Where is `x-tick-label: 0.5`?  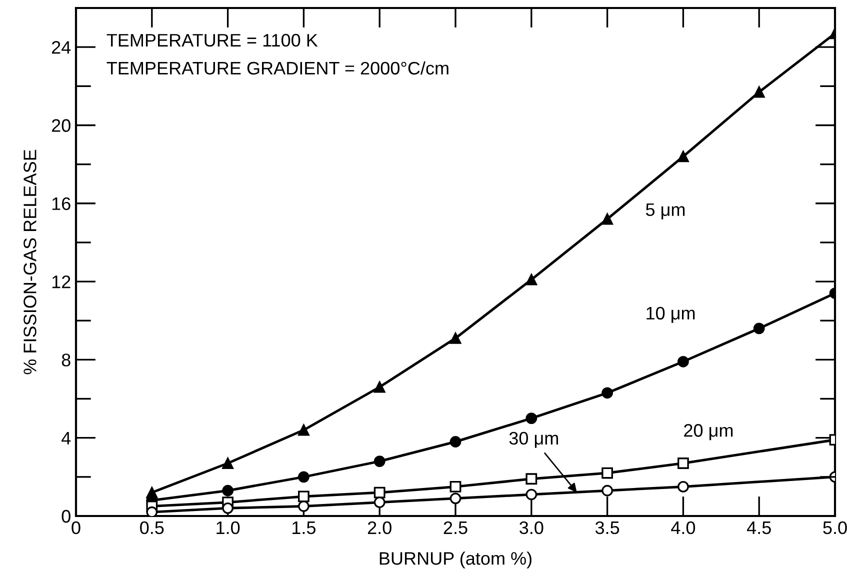
x-tick-label: 0.5 is located at coordinates (152, 527).